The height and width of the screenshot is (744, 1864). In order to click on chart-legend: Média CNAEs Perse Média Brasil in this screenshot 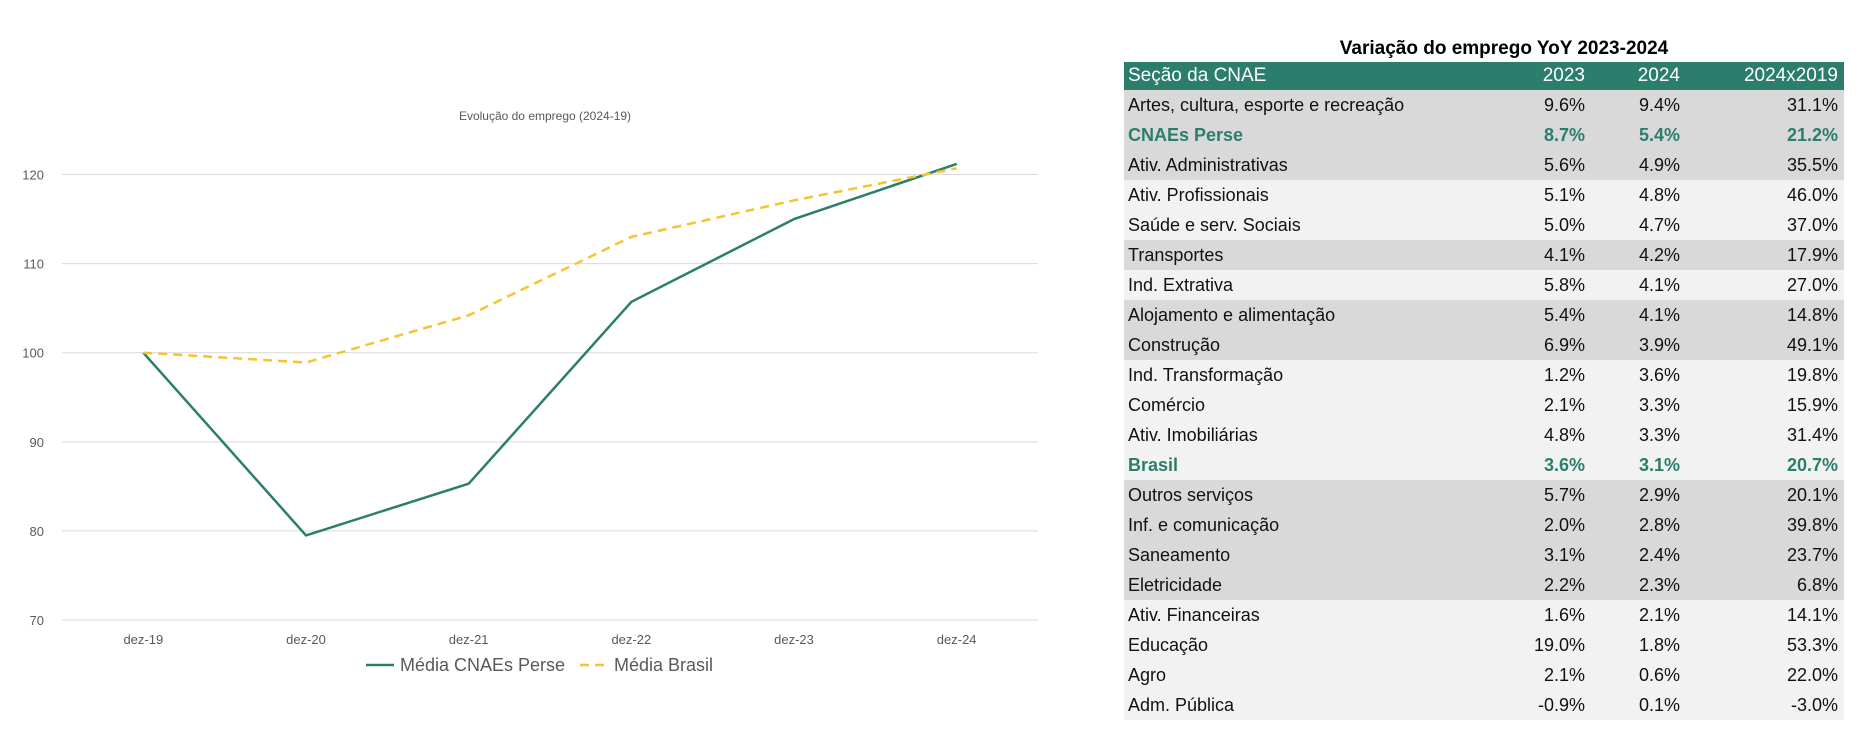, I will do `click(539, 665)`.